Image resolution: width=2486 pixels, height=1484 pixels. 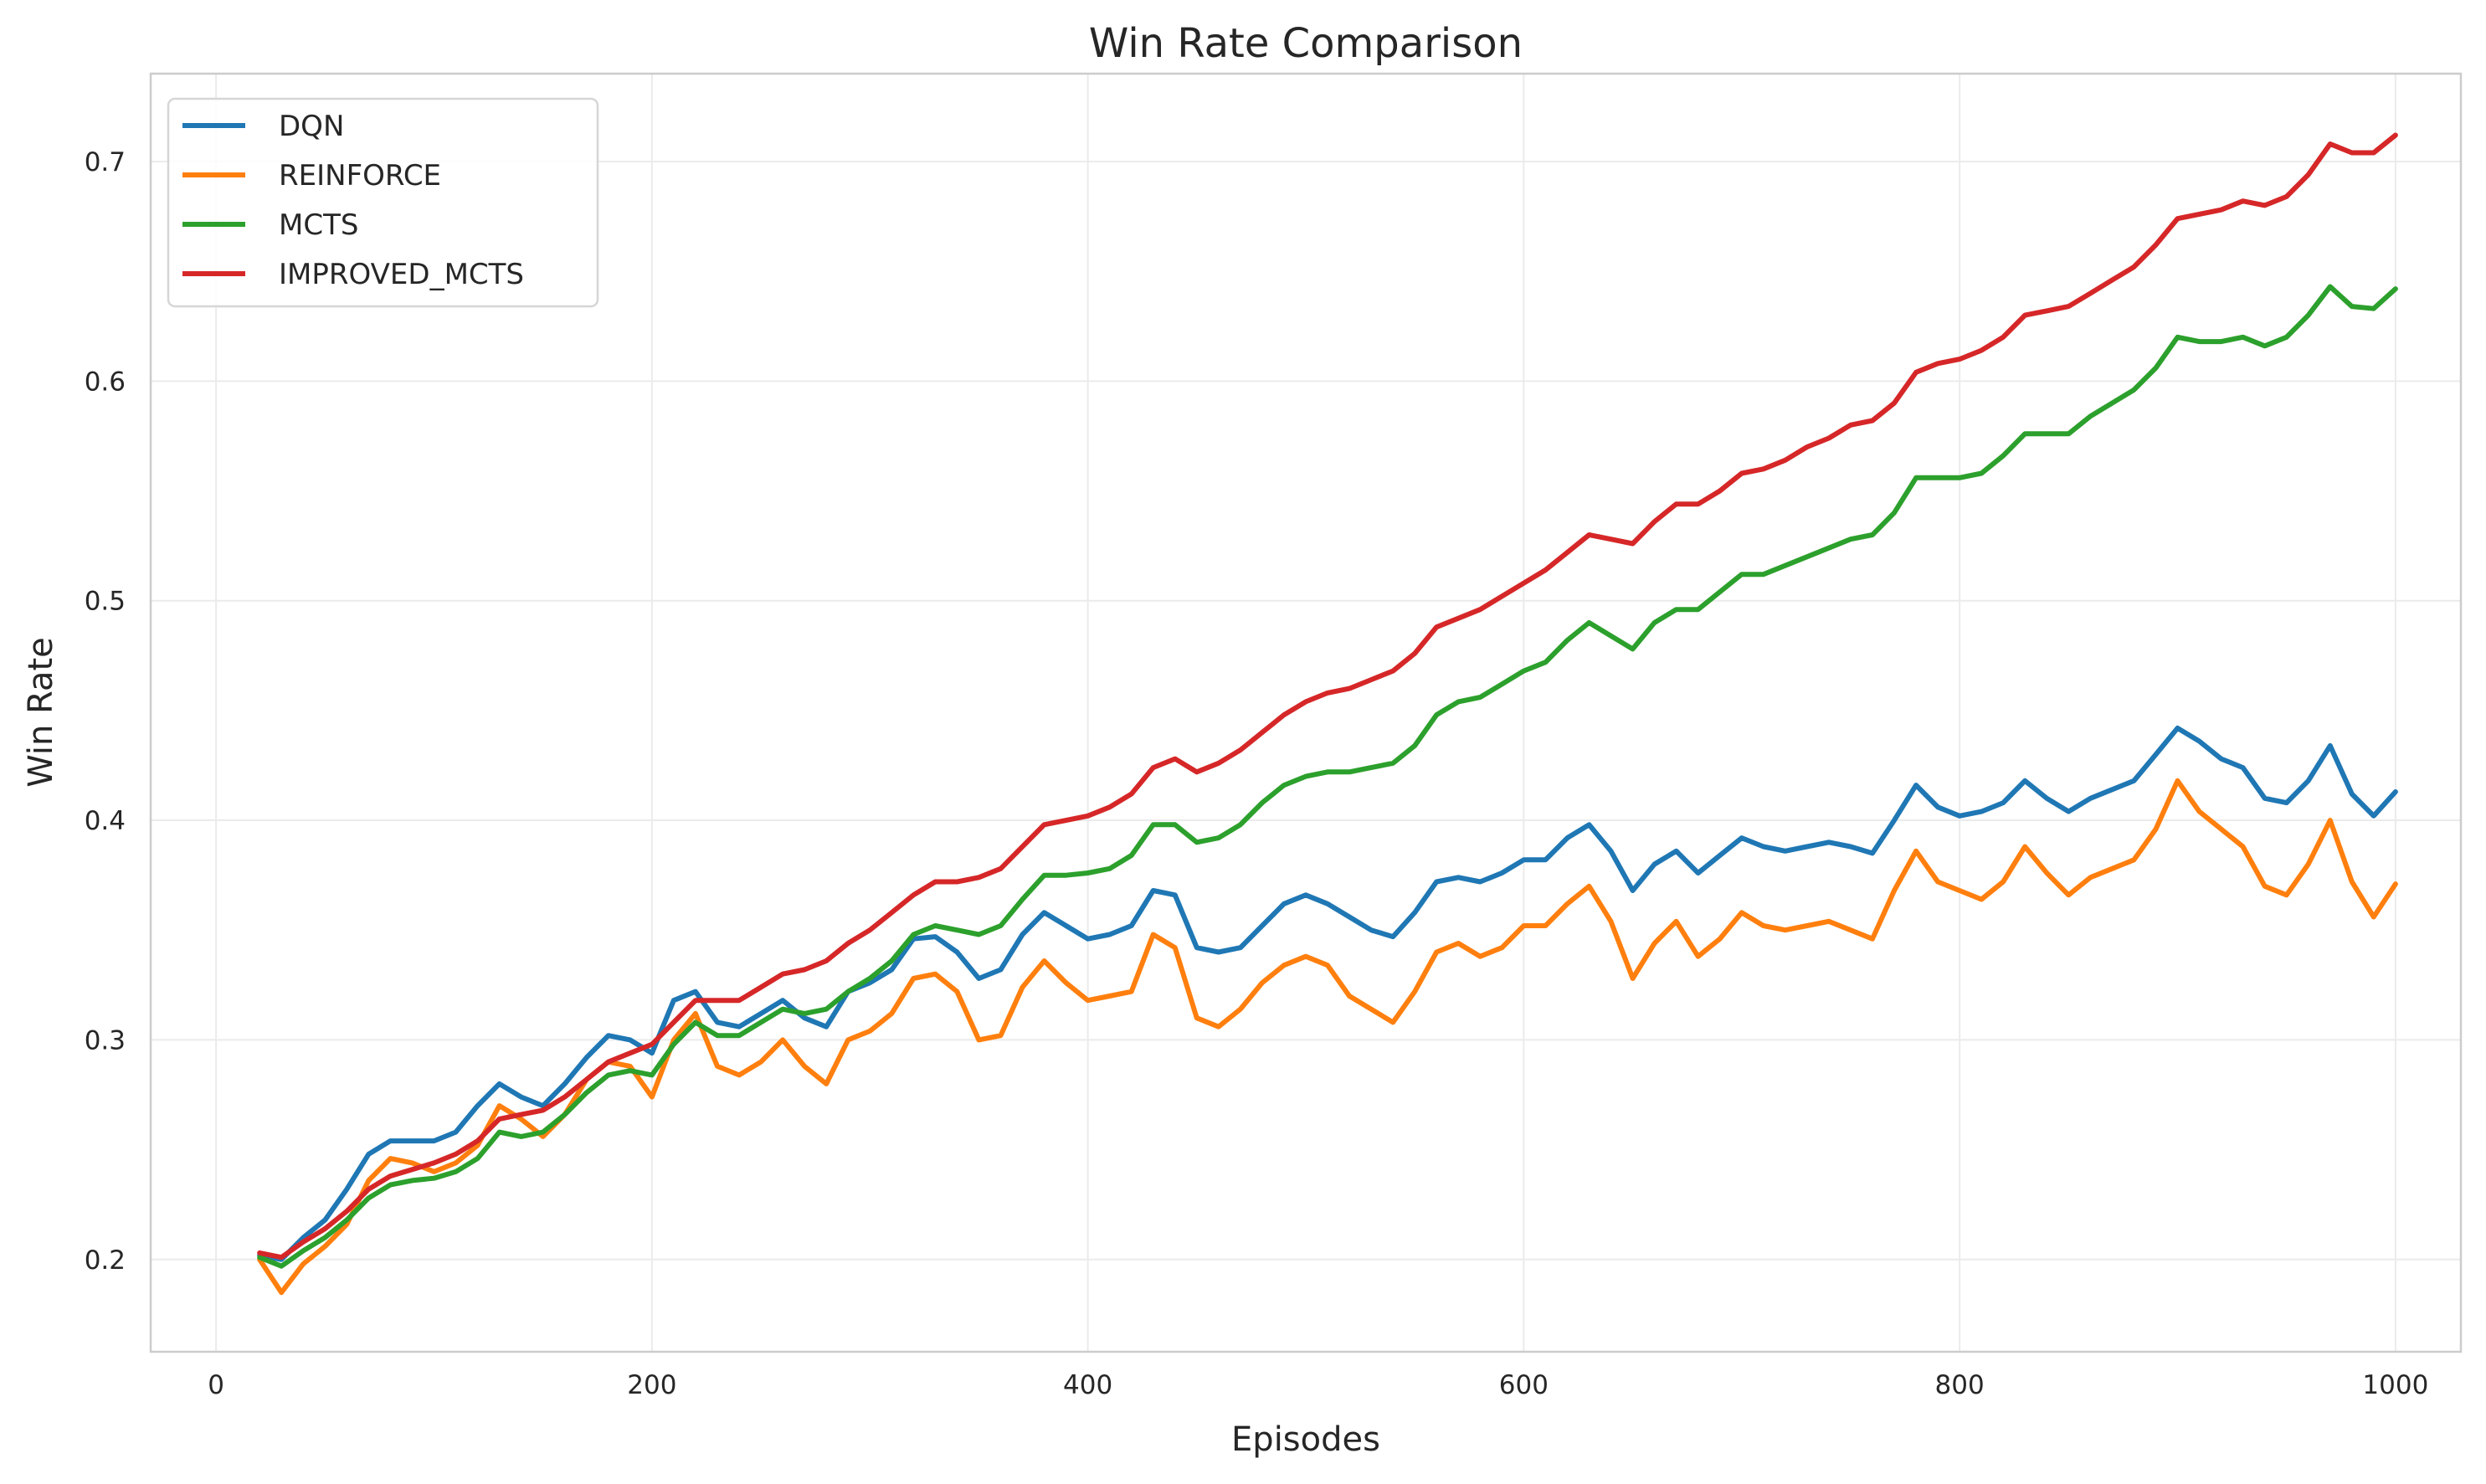 I want to click on y-tick-label: 0.4, so click(x=105, y=821).